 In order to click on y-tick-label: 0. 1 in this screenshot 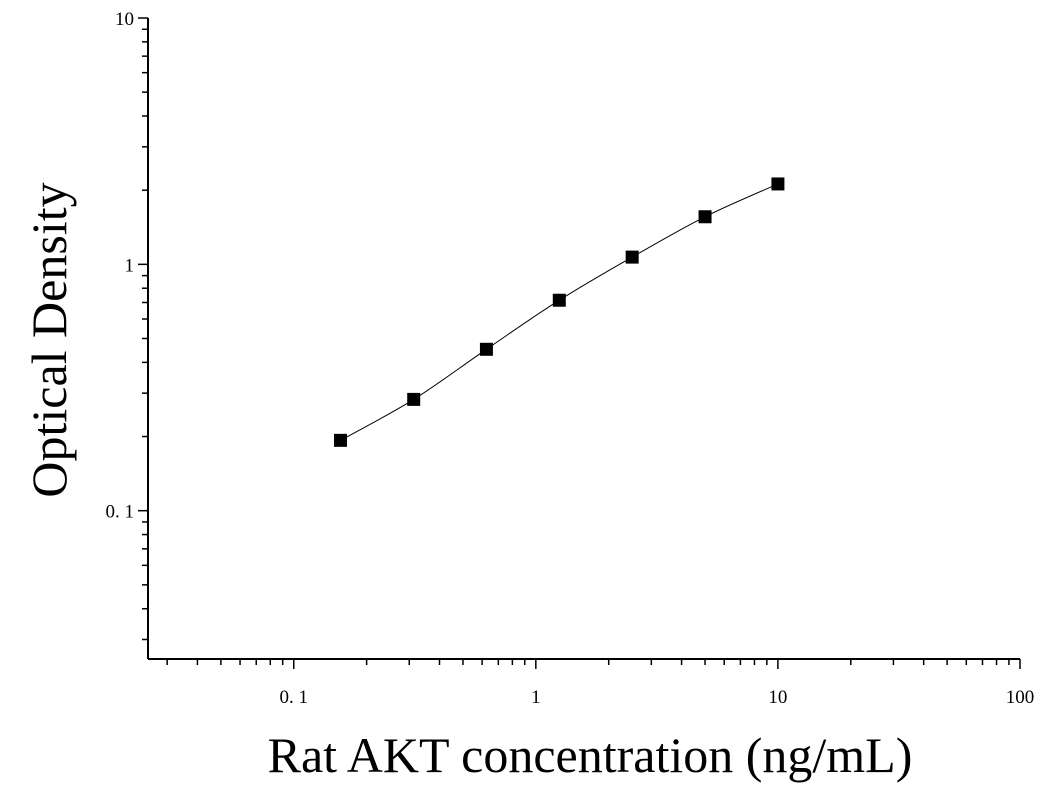, I will do `click(120, 512)`.